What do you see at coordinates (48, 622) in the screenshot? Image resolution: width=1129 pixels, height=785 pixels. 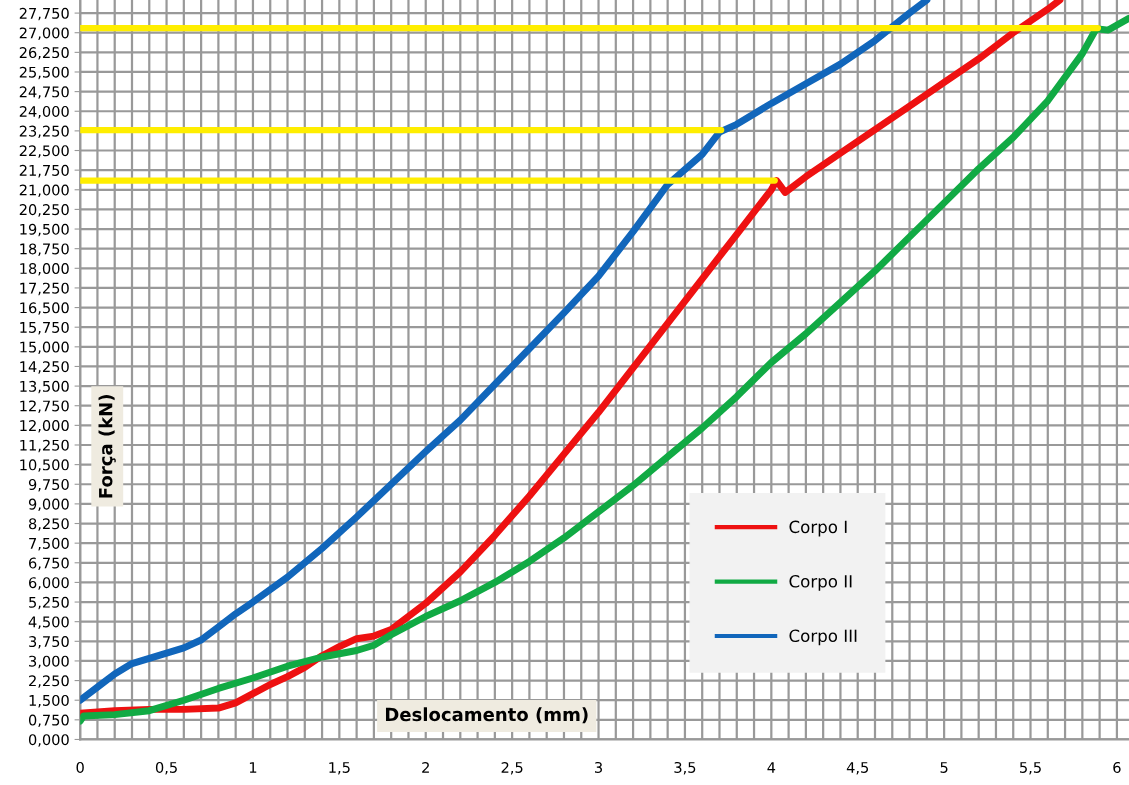 I see `y-tick-label: 4,500` at bounding box center [48, 622].